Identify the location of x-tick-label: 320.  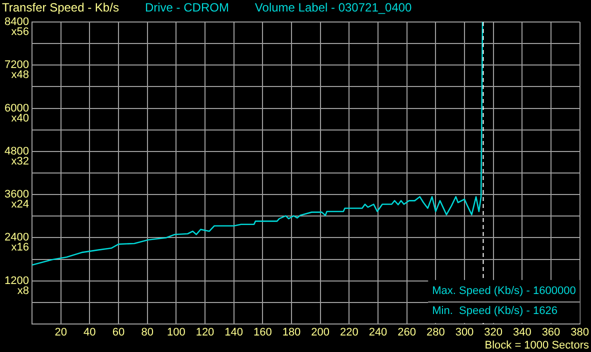
(493, 332).